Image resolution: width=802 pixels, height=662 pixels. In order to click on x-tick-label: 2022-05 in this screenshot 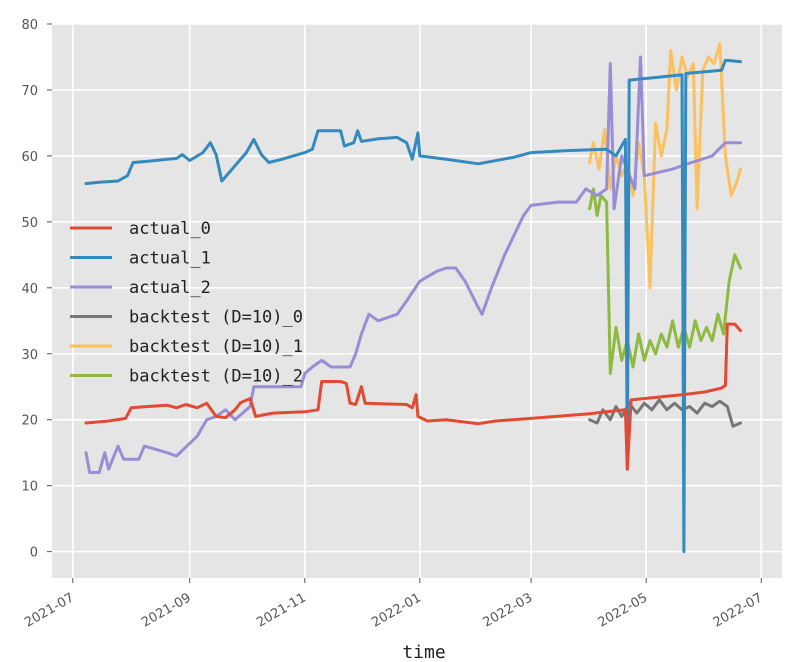, I will do `click(623, 610)`.